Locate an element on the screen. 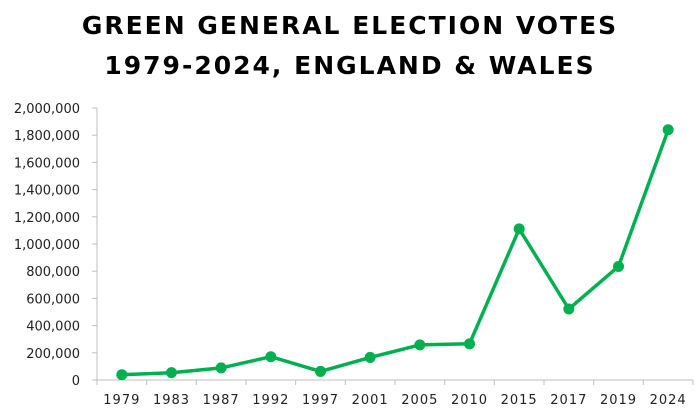  x-tick-label: 2001 is located at coordinates (370, 400).